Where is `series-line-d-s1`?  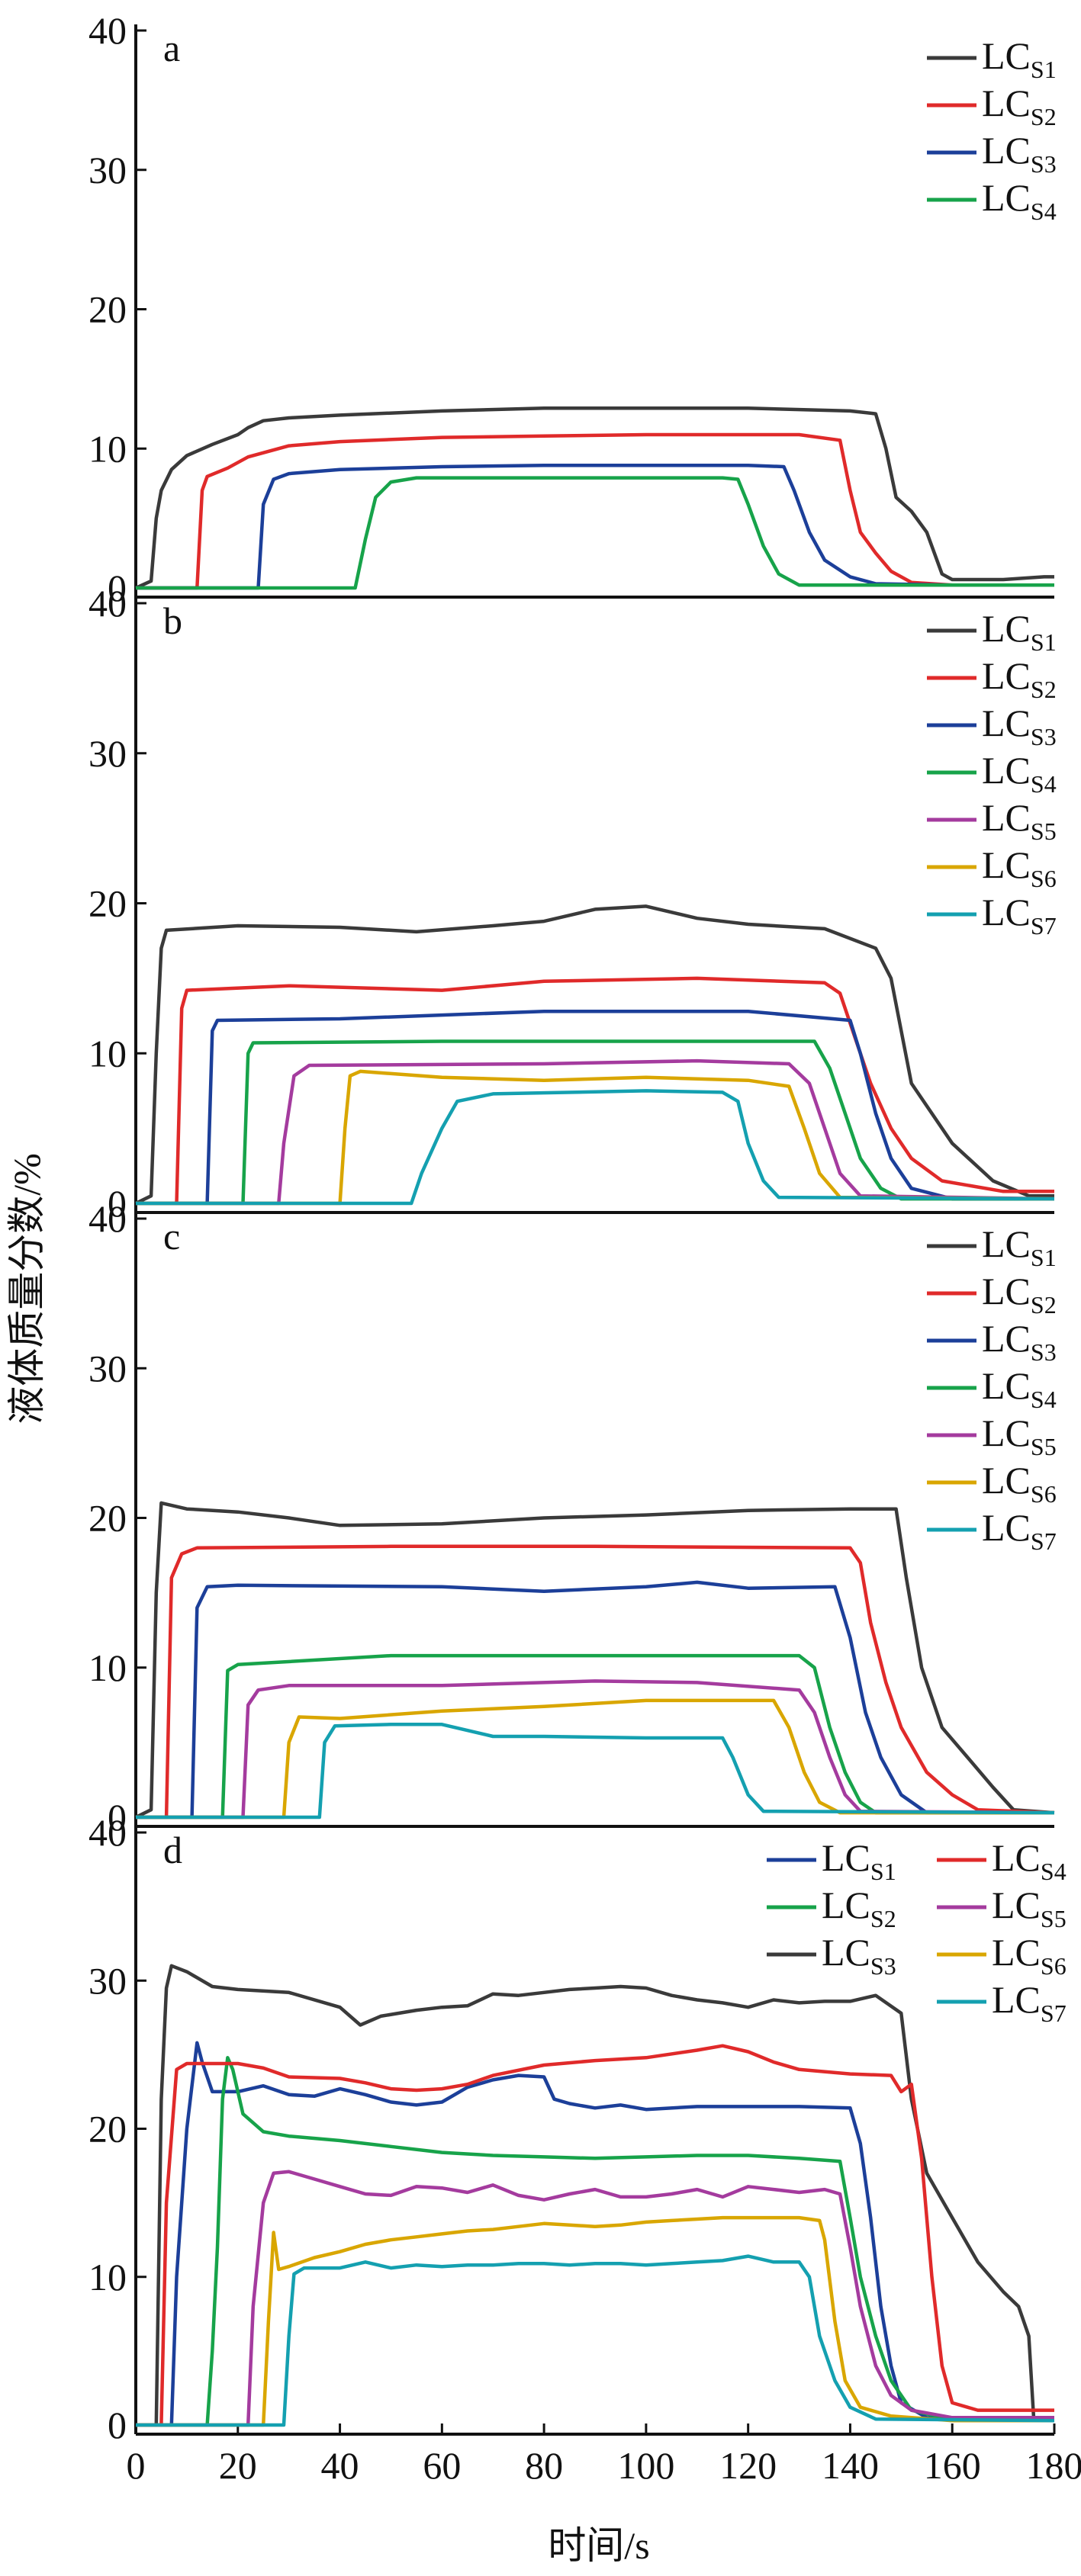
series-line-d-s1 is located at coordinates (595, 2234).